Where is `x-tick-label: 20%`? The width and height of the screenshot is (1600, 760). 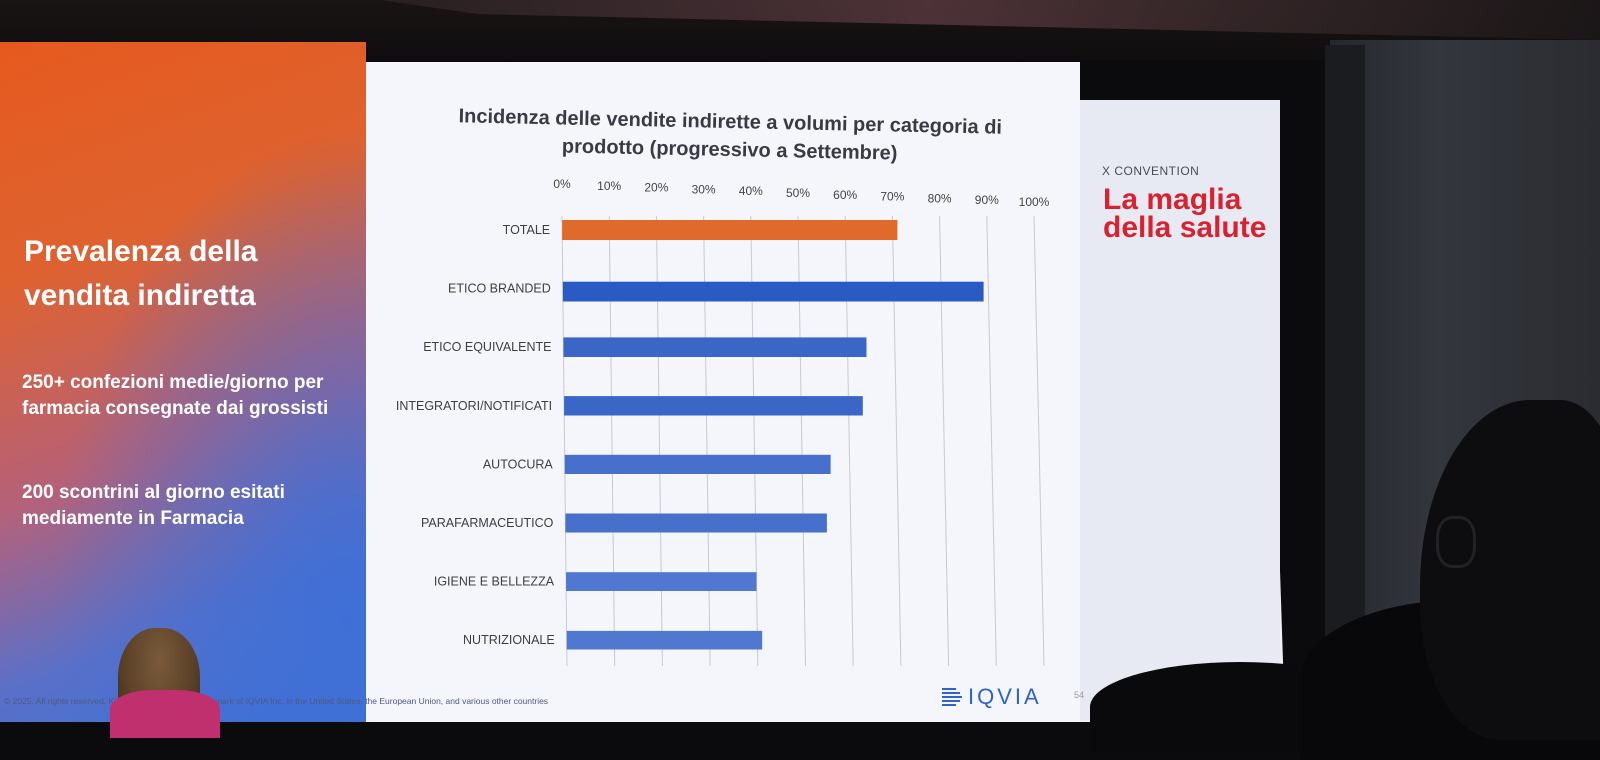 x-tick-label: 20% is located at coordinates (656, 188).